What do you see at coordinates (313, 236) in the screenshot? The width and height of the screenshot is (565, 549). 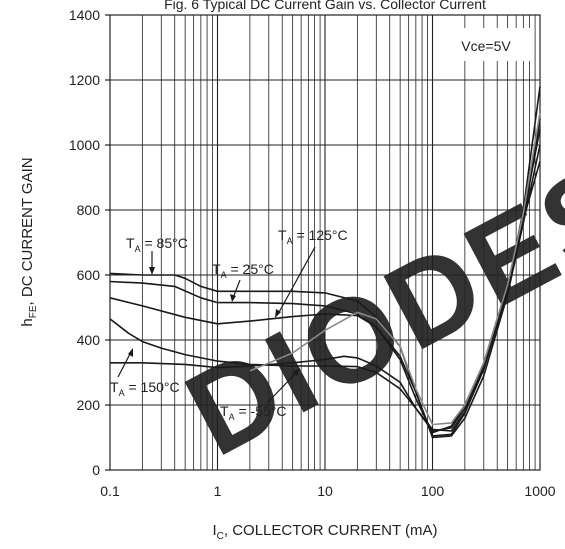 I see `svg-text: TA = 125°C` at bounding box center [313, 236].